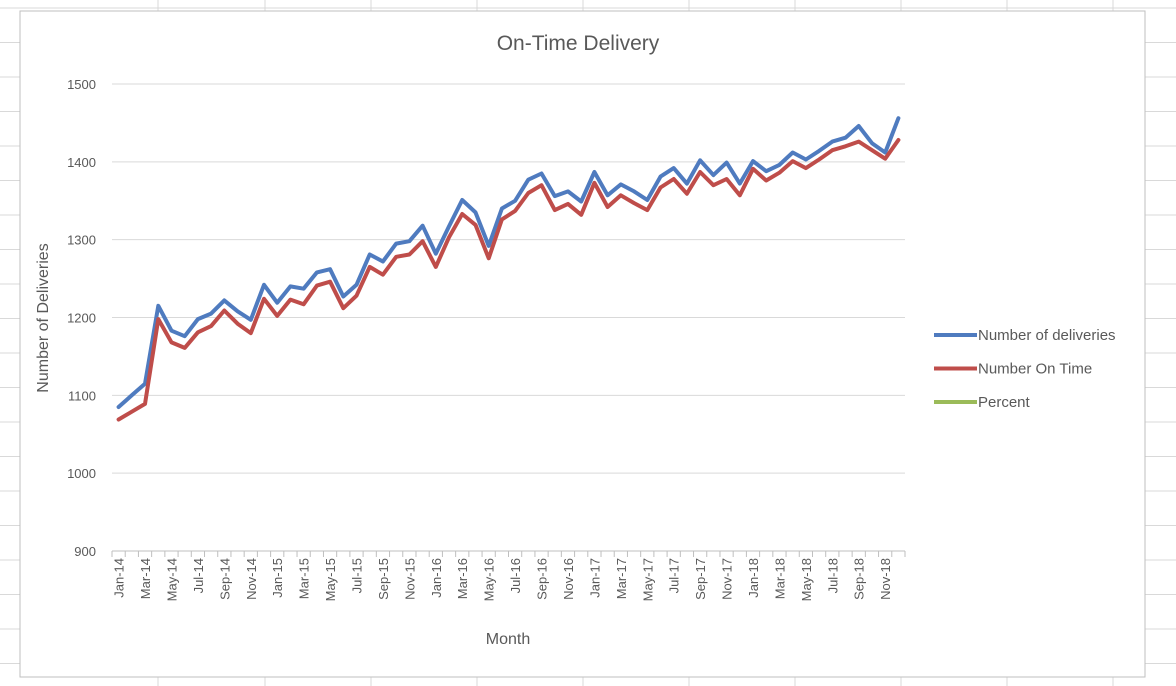 The height and width of the screenshot is (686, 1176). I want to click on y-tick-label: 1500, so click(81, 84).